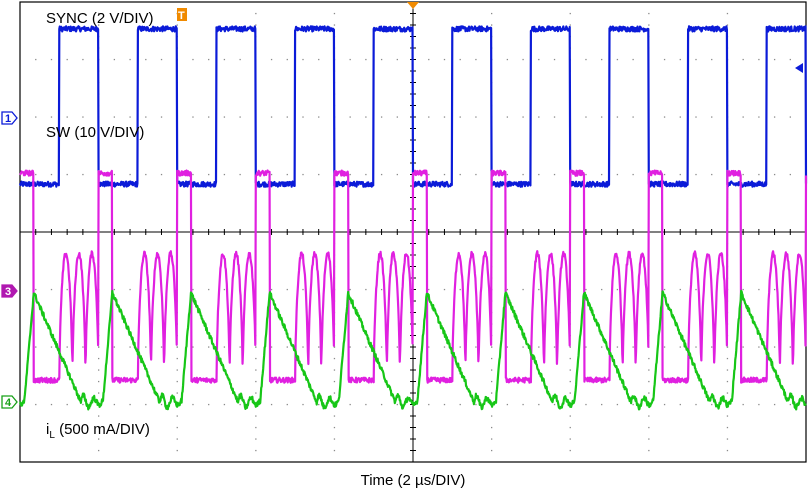 The height and width of the screenshot is (500, 809). What do you see at coordinates (413, 5) in the screenshot?
I see `trigger-position-marker` at bounding box center [413, 5].